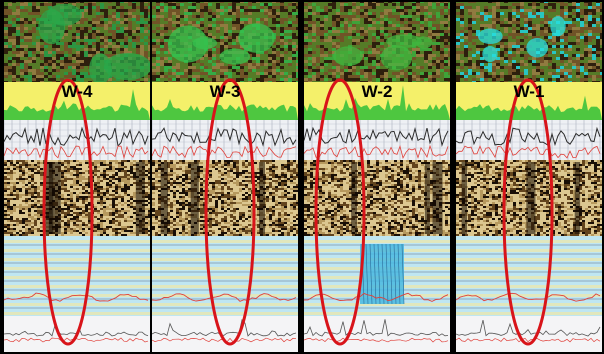 This screenshot has width=604, height=354. What do you see at coordinates (529, 91) in the screenshot?
I see `well-label: W-1` at bounding box center [529, 91].